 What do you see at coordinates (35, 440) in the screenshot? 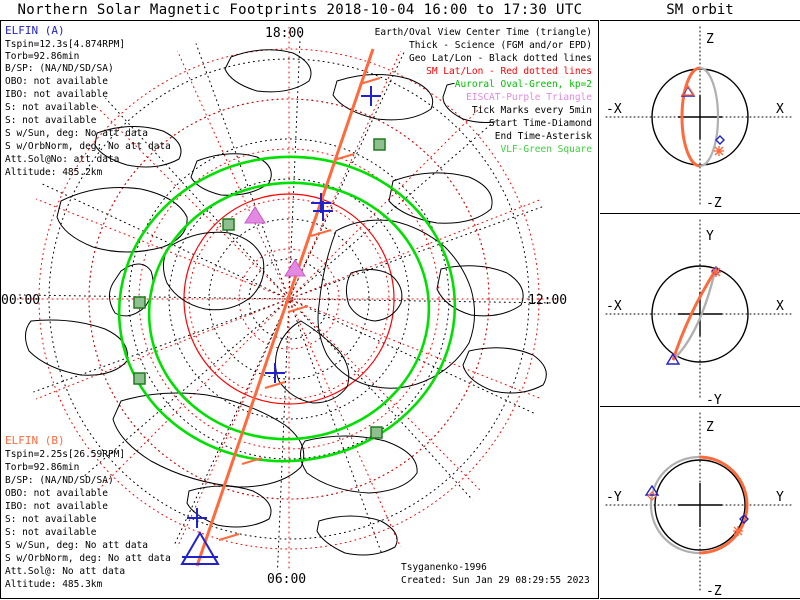
I see `probe-b-name: ELFIN (B)` at bounding box center [35, 440].